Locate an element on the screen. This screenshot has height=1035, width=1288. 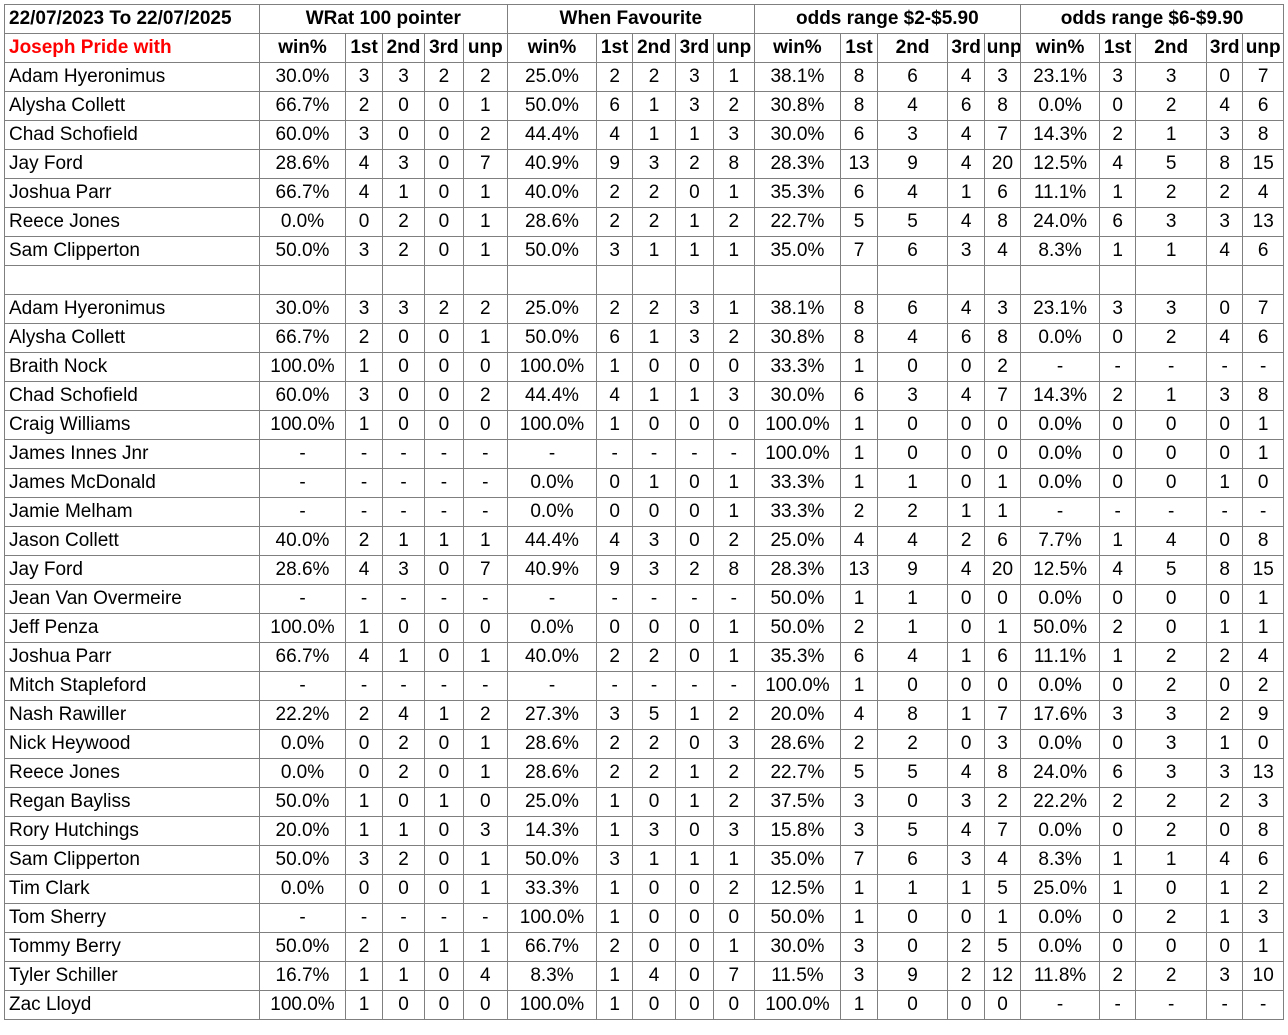
stat-cell: 25.0% is located at coordinates (552, 309).